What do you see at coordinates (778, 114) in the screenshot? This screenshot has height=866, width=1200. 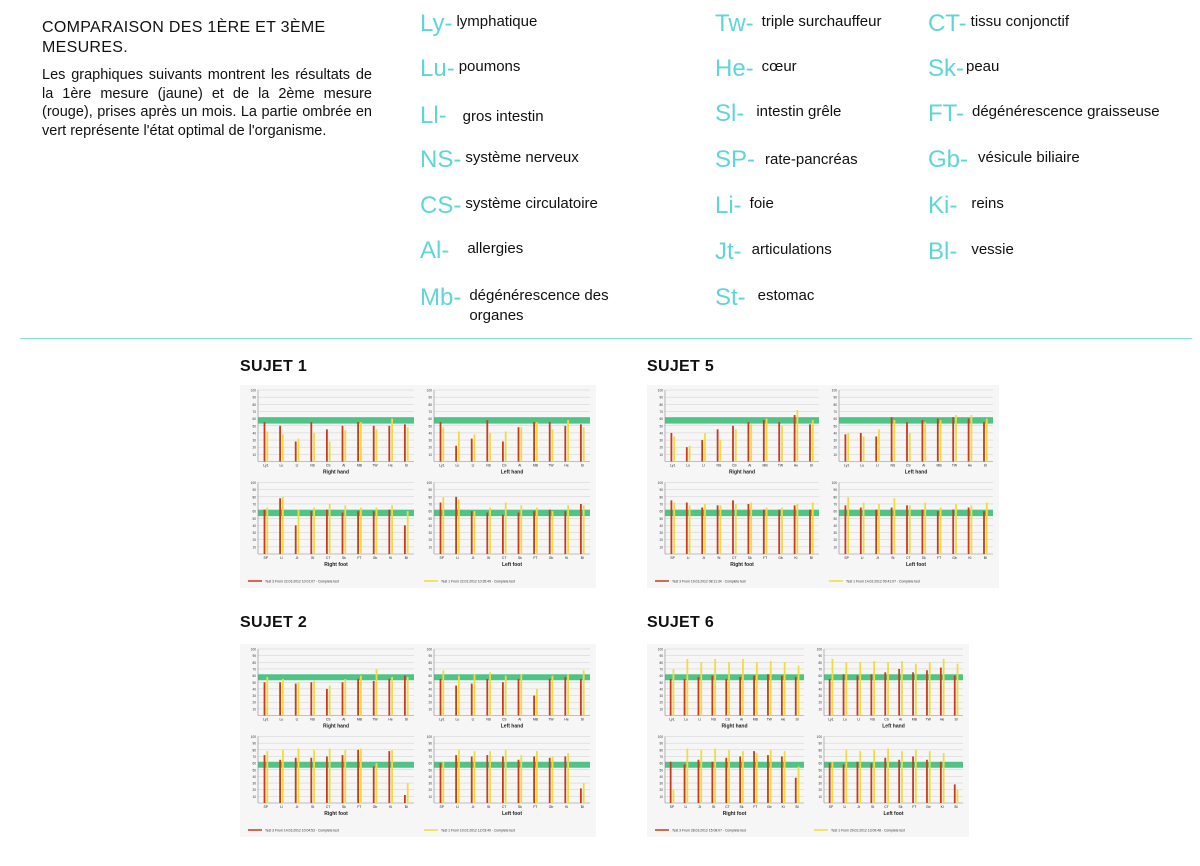 I see `legend-item-sl: Sl- intestin grêle` at bounding box center [778, 114].